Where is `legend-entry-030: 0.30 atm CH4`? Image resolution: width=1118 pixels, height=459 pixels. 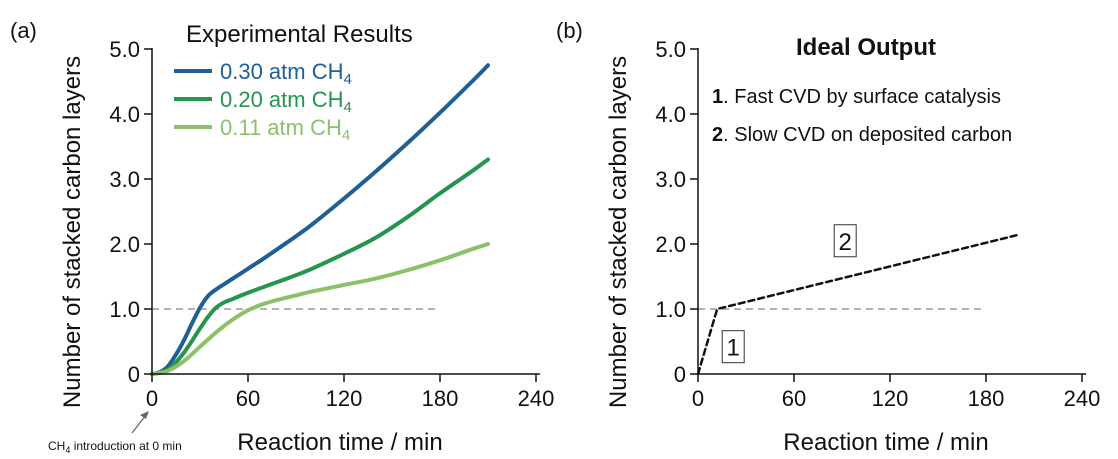 legend-entry-030: 0.30 atm CH4 is located at coordinates (263, 73).